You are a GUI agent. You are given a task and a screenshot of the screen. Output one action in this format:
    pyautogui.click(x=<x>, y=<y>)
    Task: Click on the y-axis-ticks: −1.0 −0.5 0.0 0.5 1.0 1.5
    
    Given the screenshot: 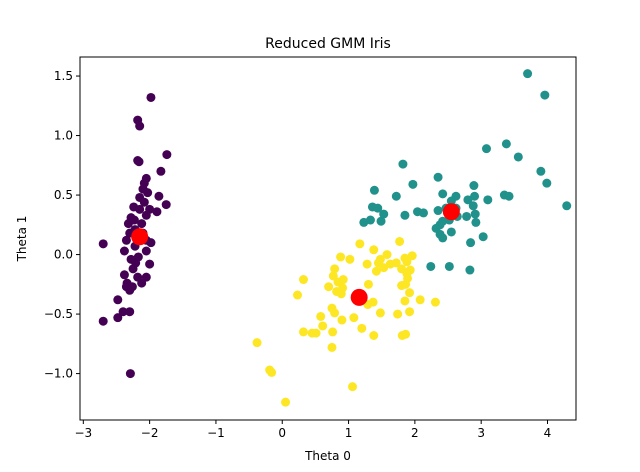 What is the action you would take?
    pyautogui.click(x=62, y=225)
    